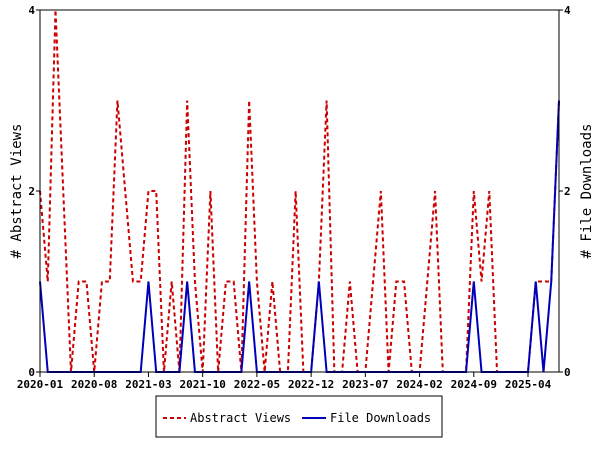 This screenshot has height=450, width=600. Describe the element at coordinates (257, 384) in the screenshot. I see `x-tick-label: 2022-05` at that location.